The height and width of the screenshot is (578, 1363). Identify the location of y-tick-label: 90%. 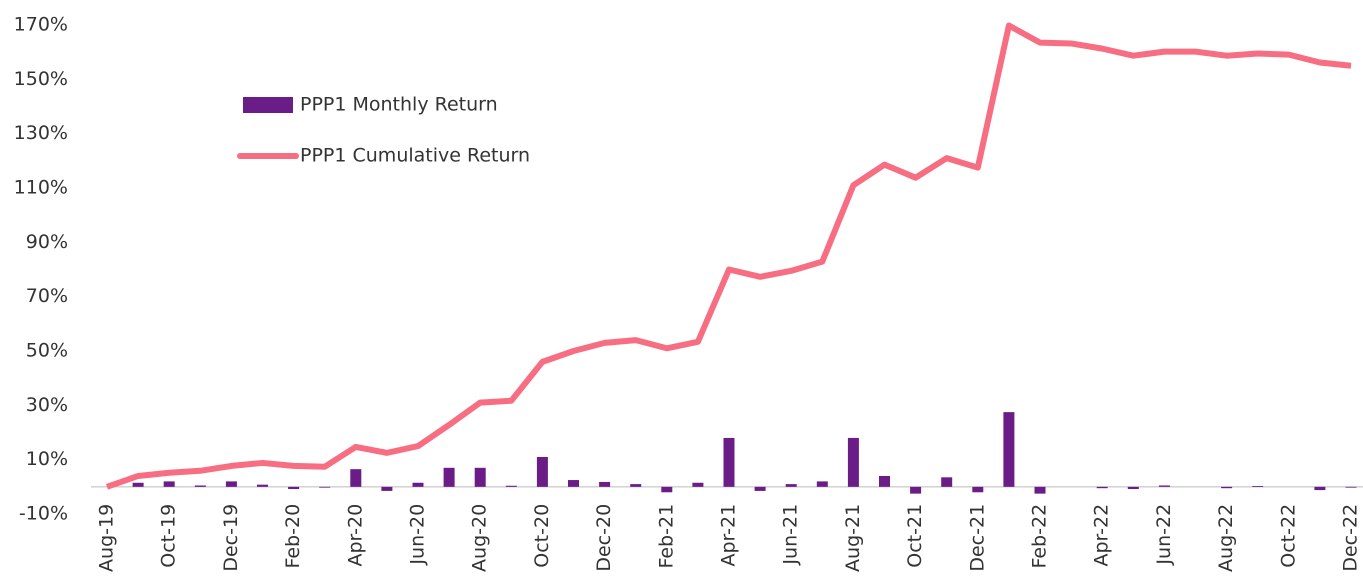
(47, 242).